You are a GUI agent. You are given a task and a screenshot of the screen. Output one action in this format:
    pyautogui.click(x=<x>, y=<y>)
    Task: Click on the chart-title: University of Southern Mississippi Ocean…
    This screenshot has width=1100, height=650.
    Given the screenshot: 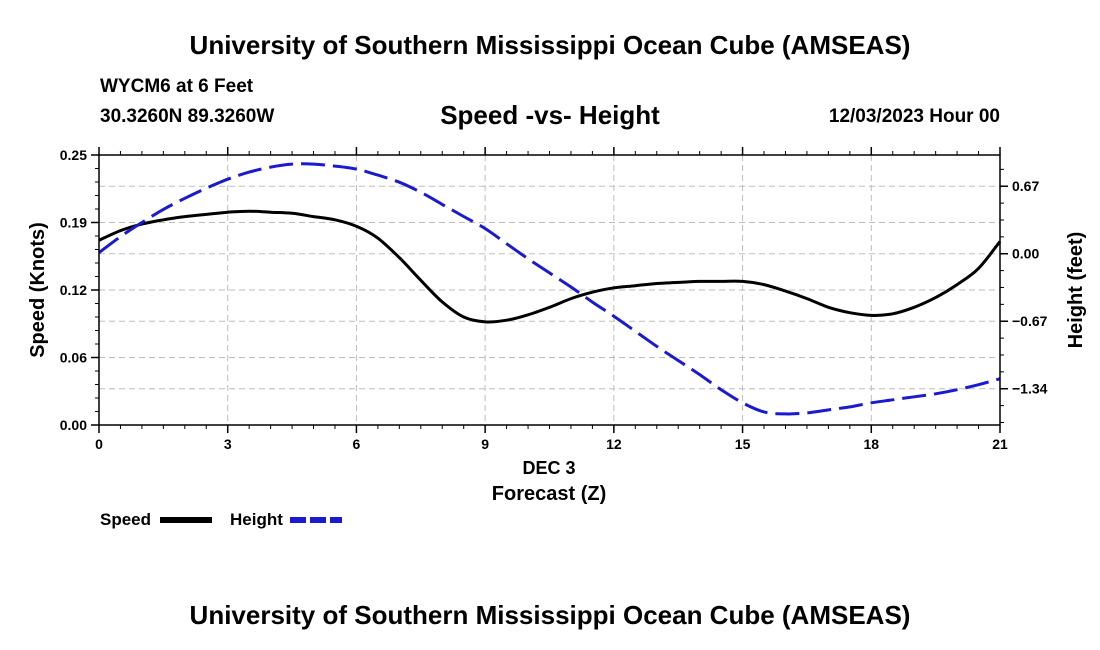 What is the action you would take?
    pyautogui.click(x=550, y=45)
    